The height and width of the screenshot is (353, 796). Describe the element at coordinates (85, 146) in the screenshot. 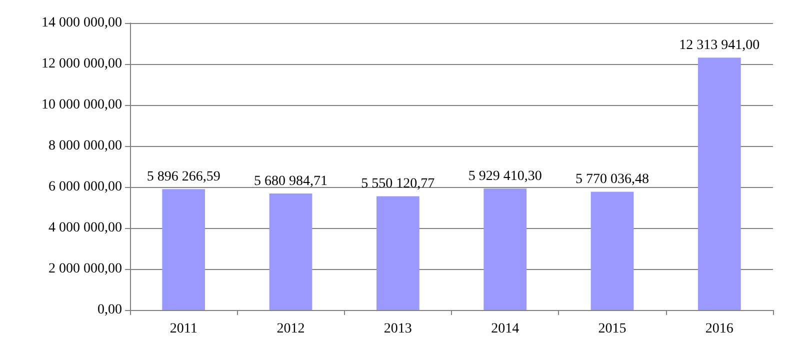

I see `y-tick-label: 8 000 000,00` at that location.